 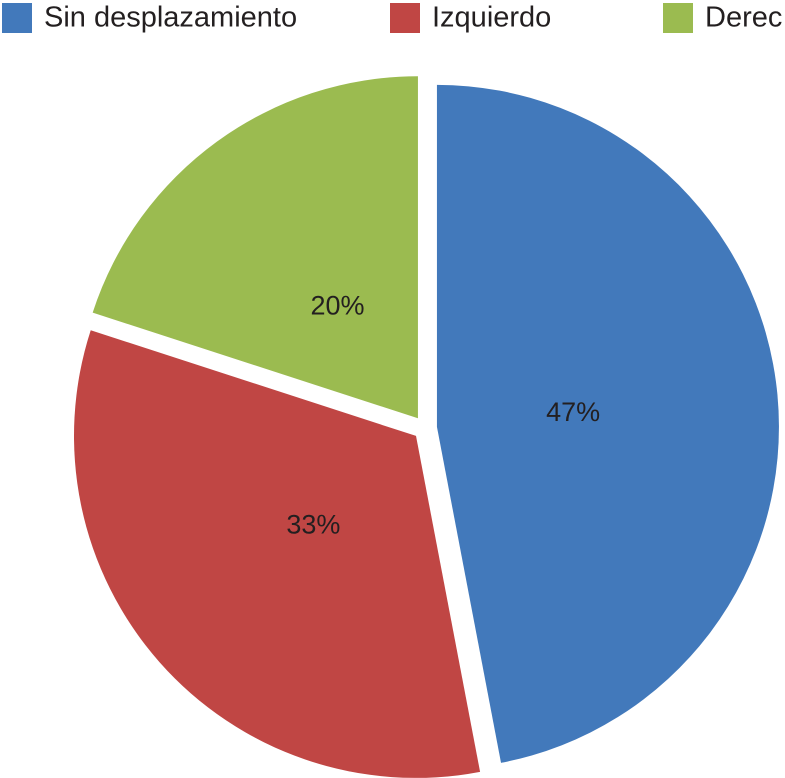 What do you see at coordinates (491, 18) in the screenshot?
I see `legend-label: Izquierdo` at bounding box center [491, 18].